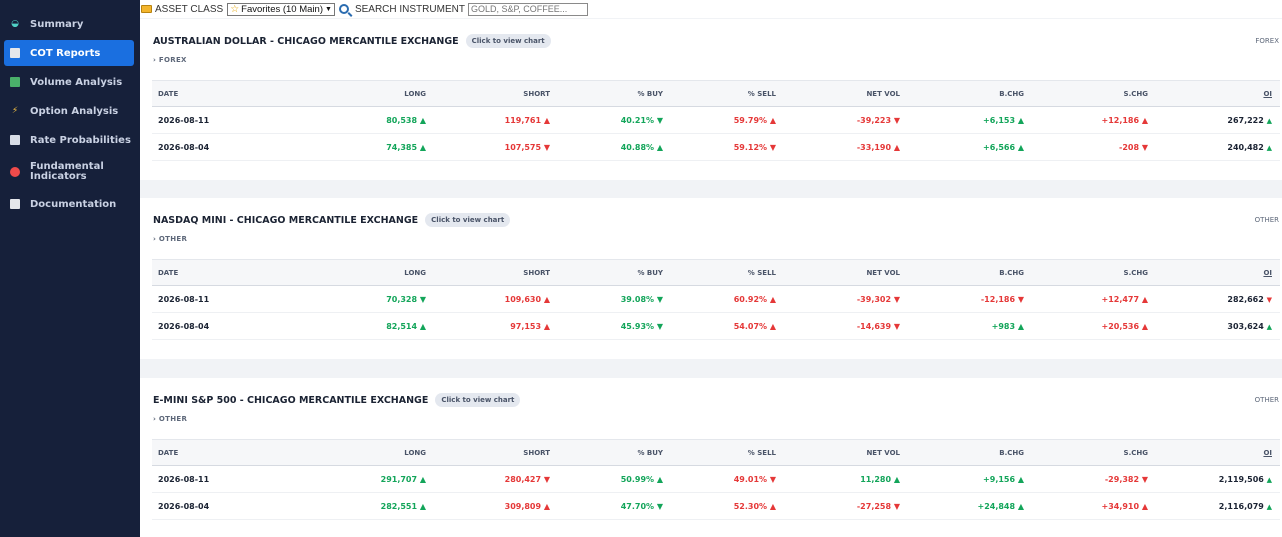  I want to click on asset-class-label: ASSET CLASS, so click(189, 9).